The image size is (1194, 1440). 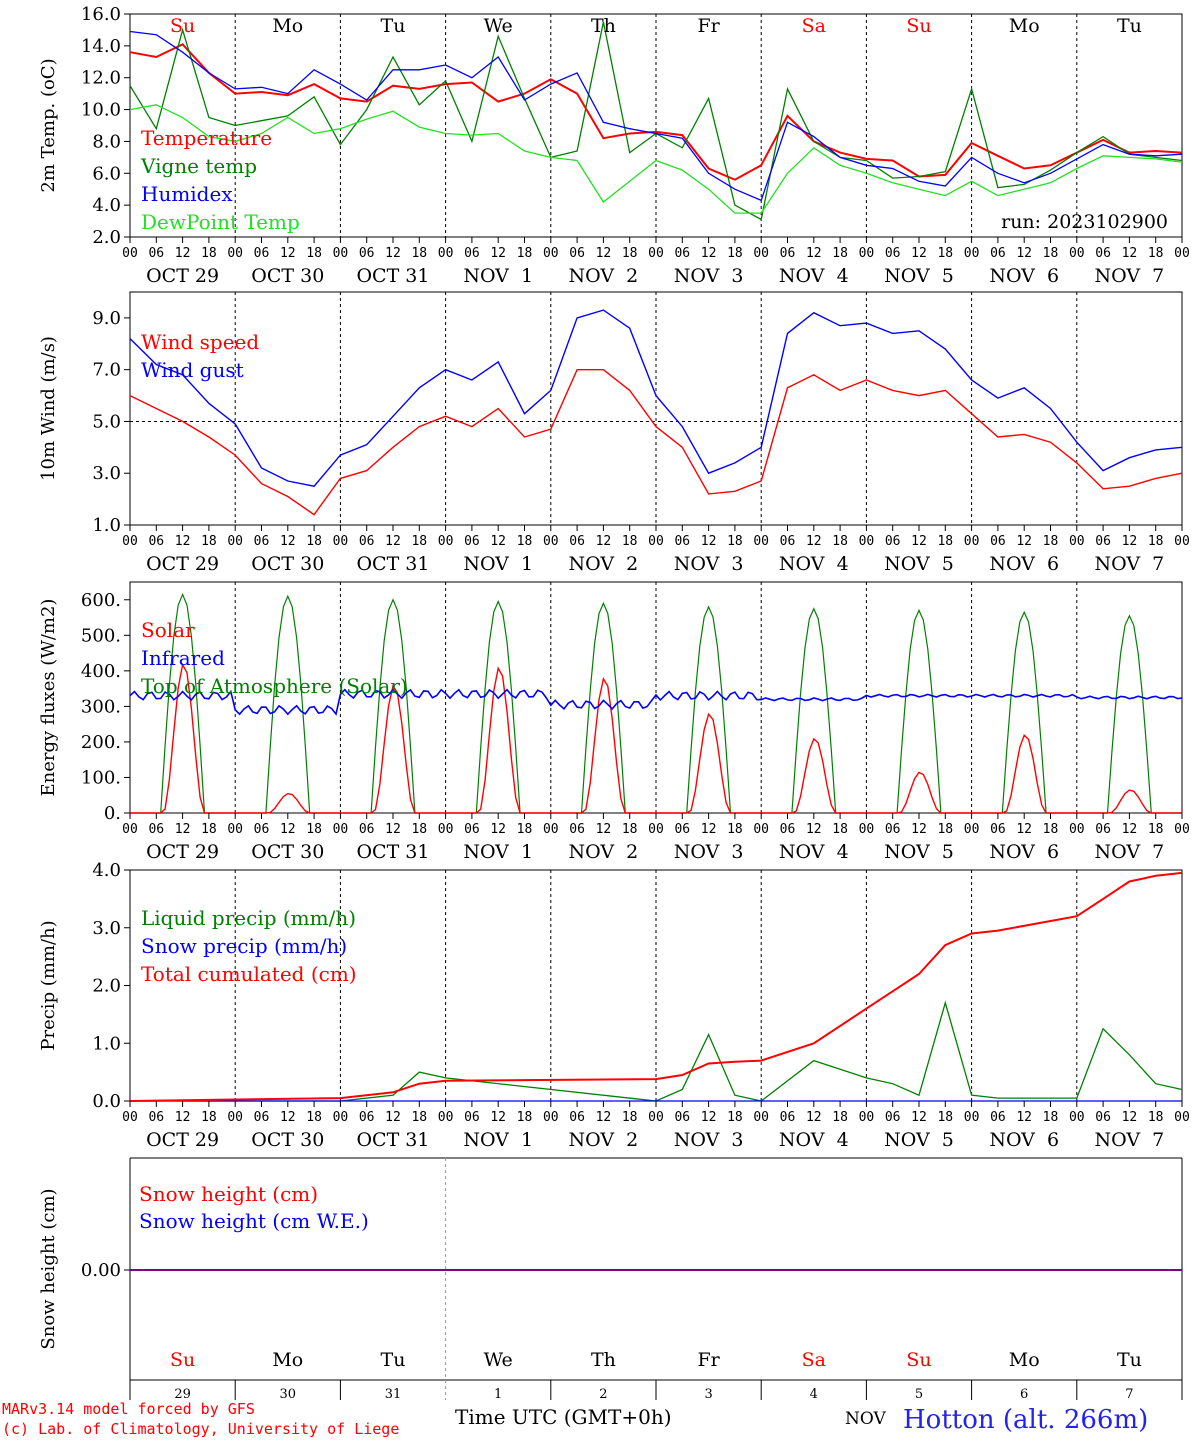 What do you see at coordinates (656, 398) in the screenshot?
I see `series-line-wind-gust` at bounding box center [656, 398].